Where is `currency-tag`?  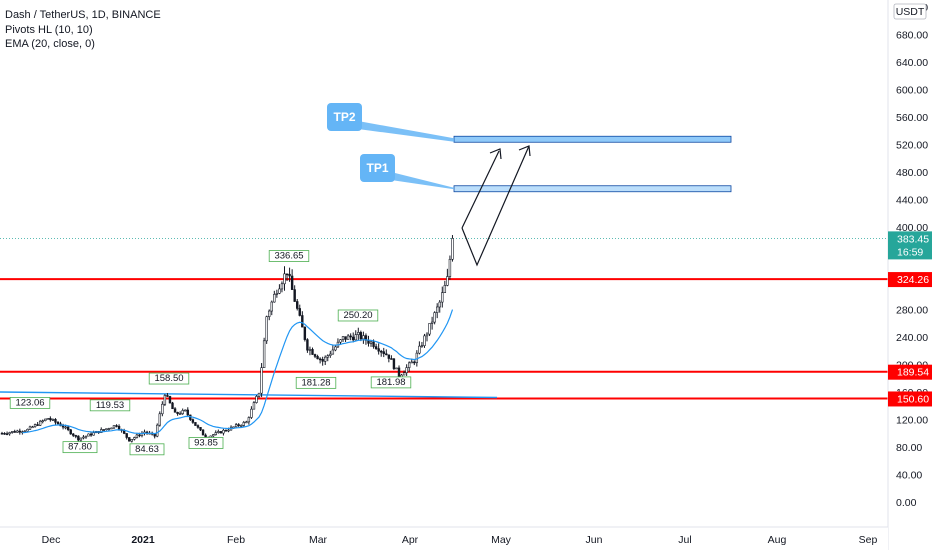 currency-tag is located at coordinates (910, 11).